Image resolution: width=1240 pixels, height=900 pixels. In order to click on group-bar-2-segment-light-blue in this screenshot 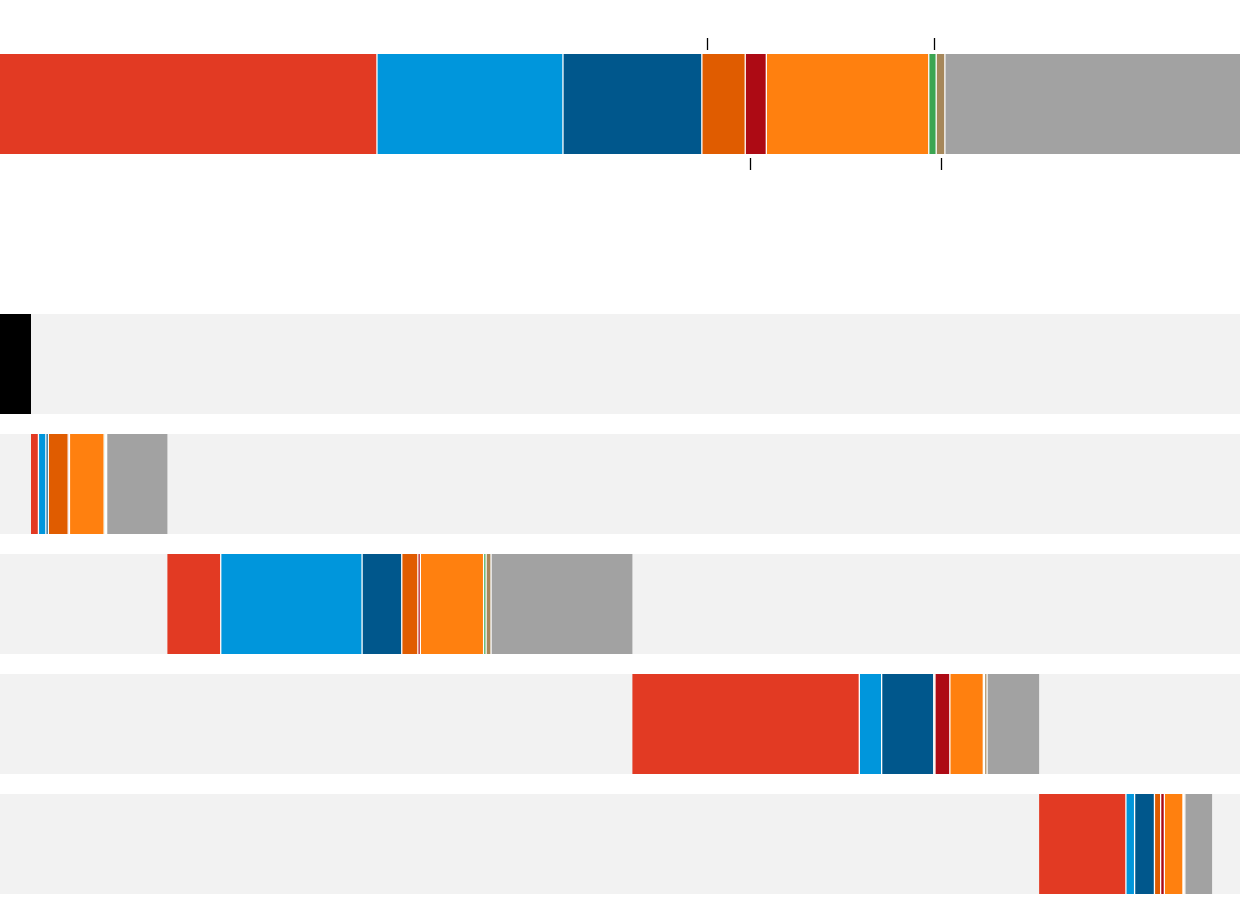, I will do `click(291, 604)`.